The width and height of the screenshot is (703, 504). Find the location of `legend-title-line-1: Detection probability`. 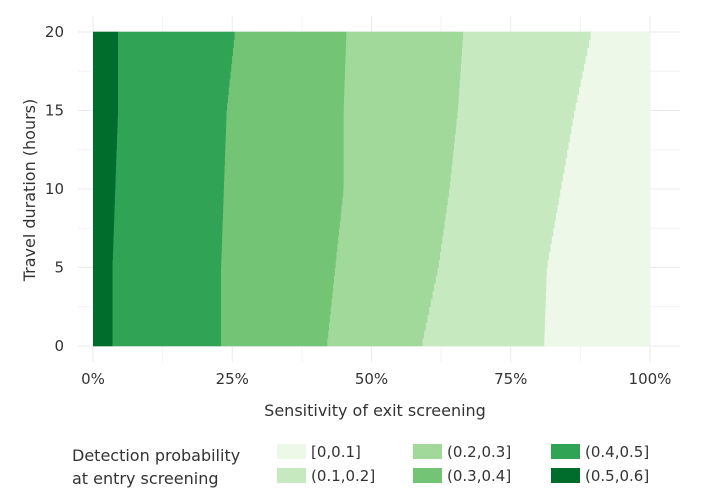

legend-title-line-1: Detection probability is located at coordinates (156, 455).